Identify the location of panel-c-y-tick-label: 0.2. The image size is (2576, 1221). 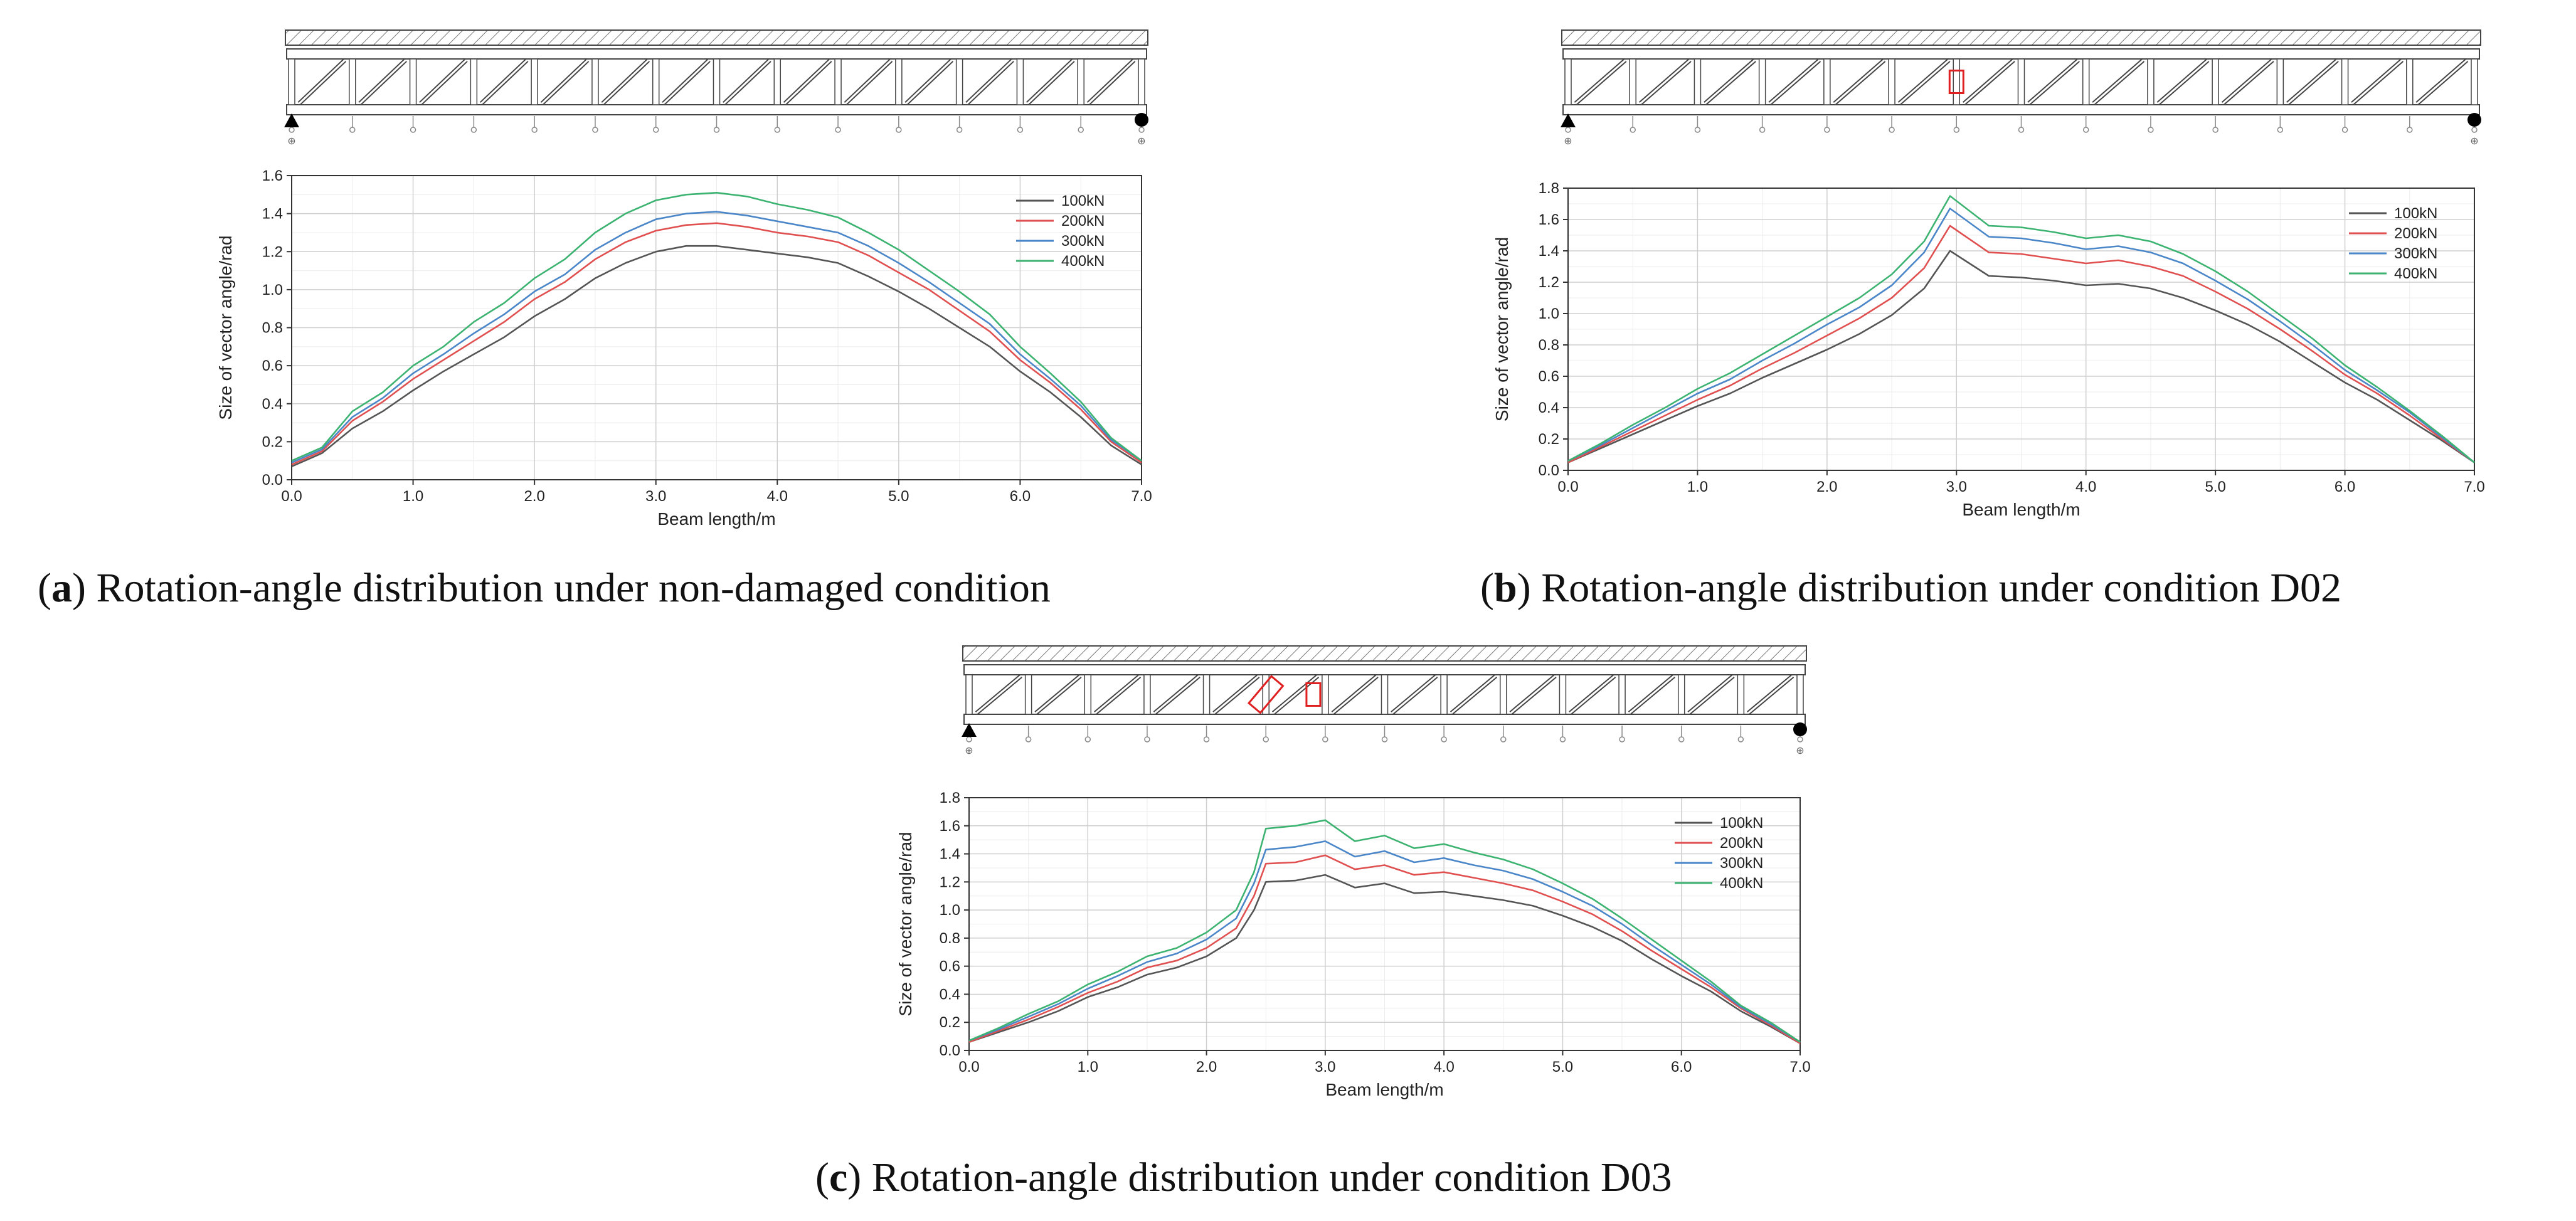
(950, 1022).